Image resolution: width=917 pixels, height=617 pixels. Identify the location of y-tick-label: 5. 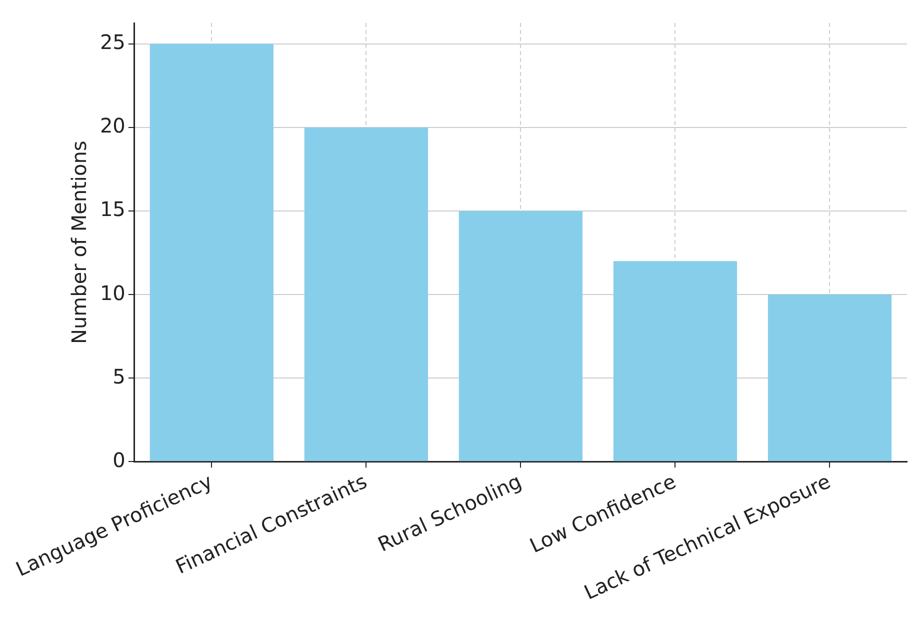
(119, 376).